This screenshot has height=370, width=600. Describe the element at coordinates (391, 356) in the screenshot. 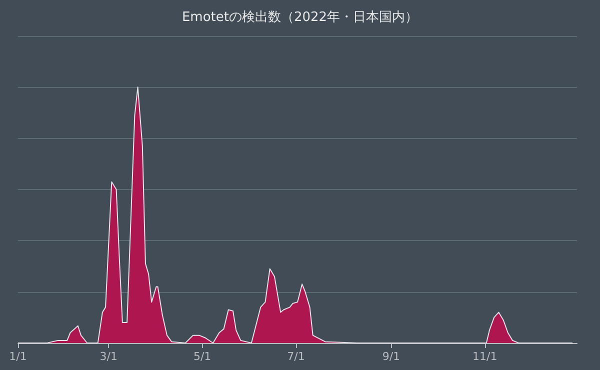

I see `x-tick-label: 9/1` at that location.